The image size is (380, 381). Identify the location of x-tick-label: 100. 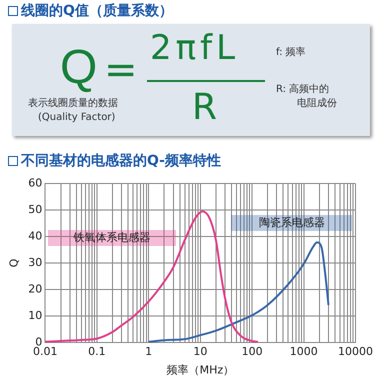
(252, 351).